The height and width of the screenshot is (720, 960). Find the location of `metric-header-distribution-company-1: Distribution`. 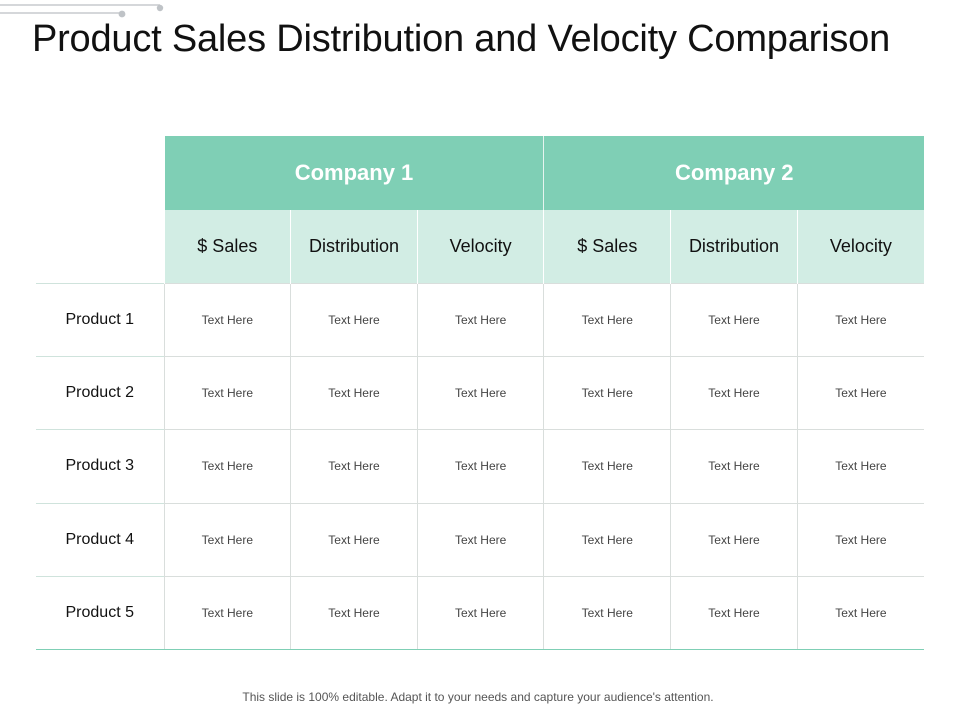

metric-header-distribution-company-1: Distribution is located at coordinates (354, 246).